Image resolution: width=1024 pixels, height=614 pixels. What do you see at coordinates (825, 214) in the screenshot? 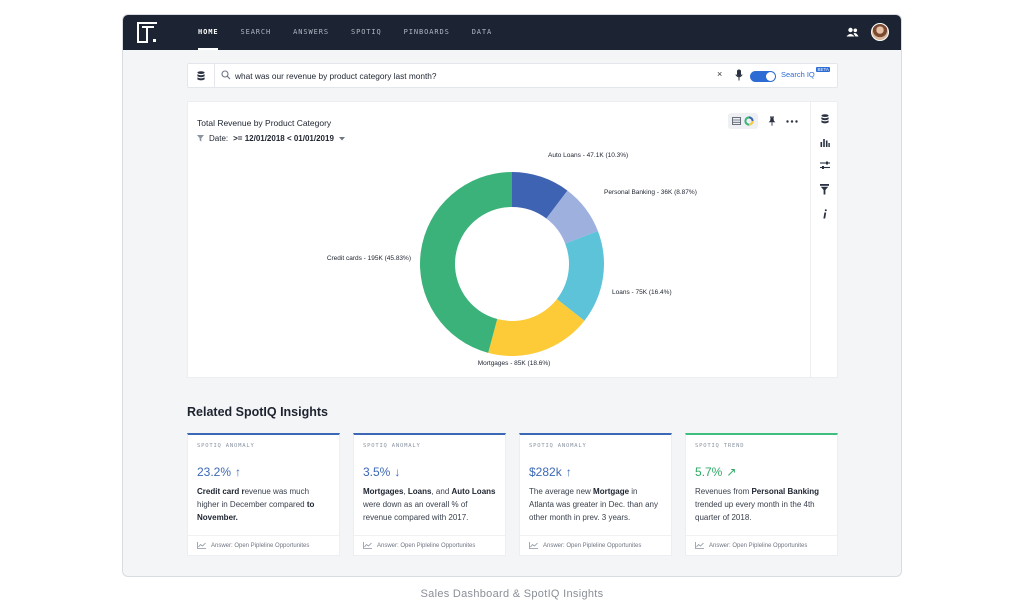
I see `info-icon` at bounding box center [825, 214].